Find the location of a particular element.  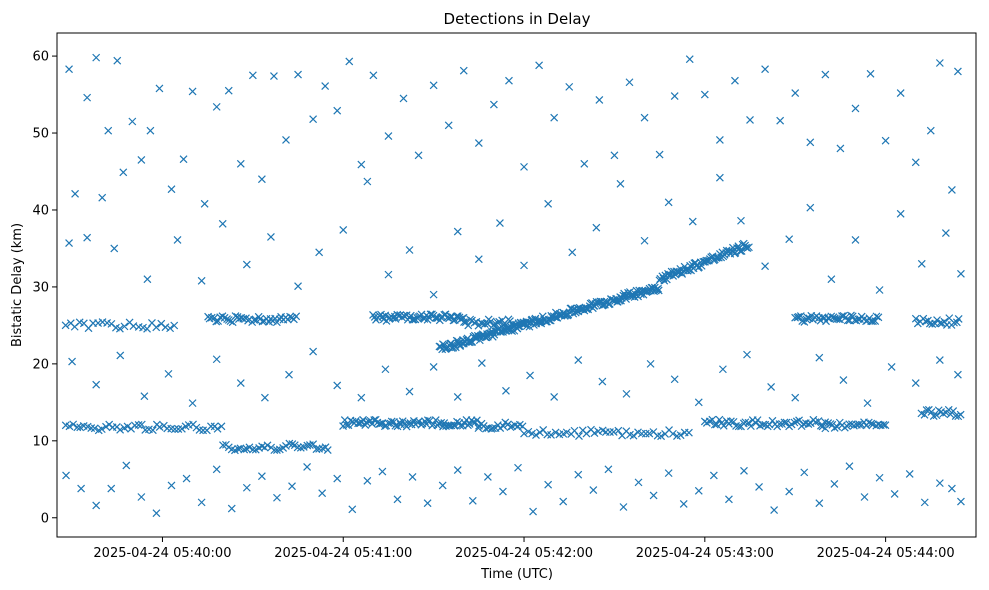

x-axis-title: Time (UTC) is located at coordinates (516, 574).